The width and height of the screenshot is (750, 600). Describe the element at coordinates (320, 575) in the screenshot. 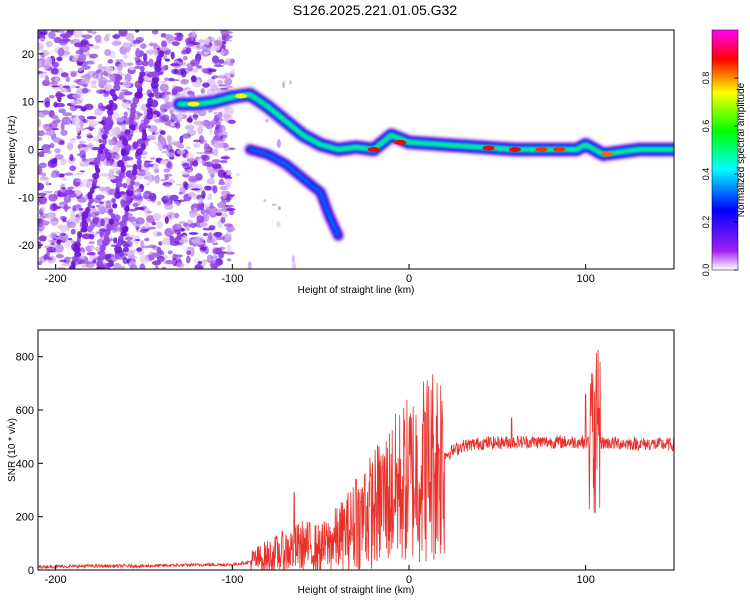

I see `snr-x-ticks: -200 -100 0 100` at that location.